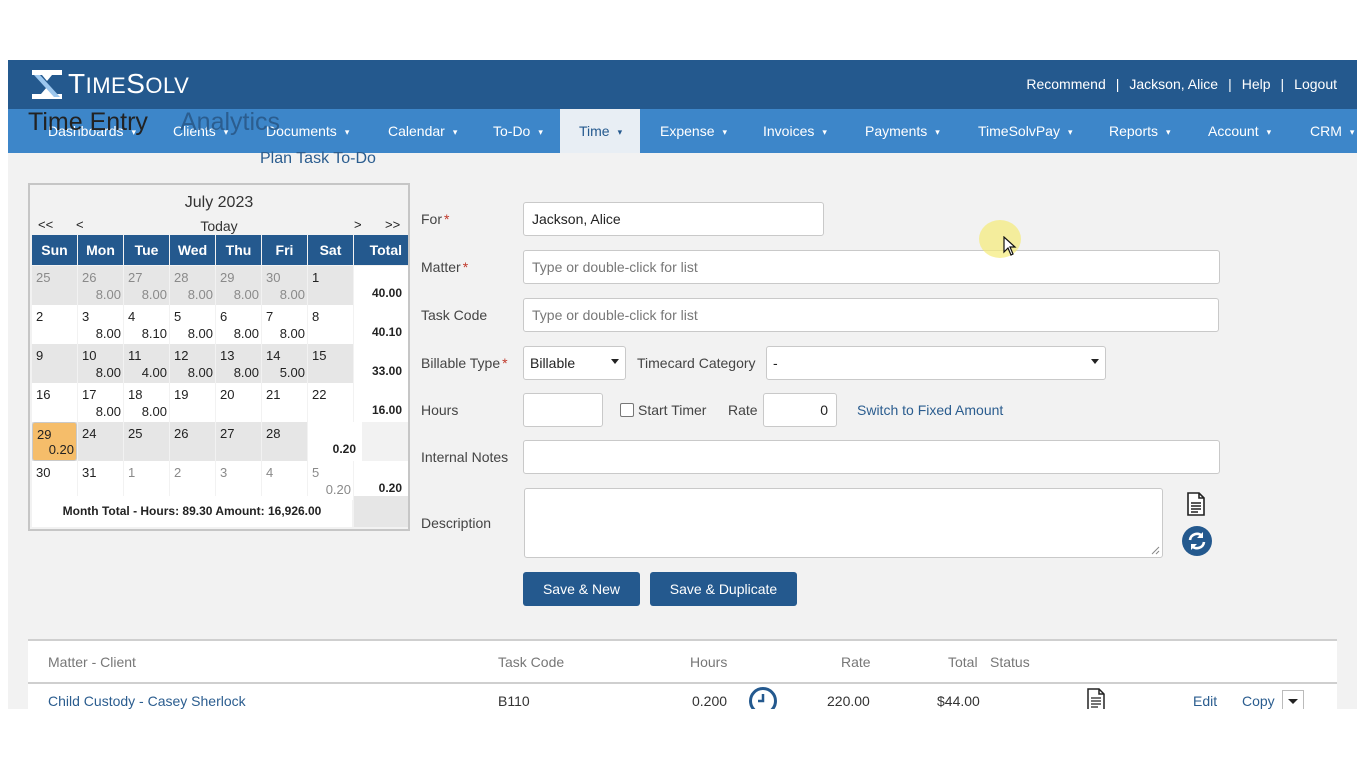  What do you see at coordinates (100, 441) in the screenshot?
I see `calendar-day: 24` at bounding box center [100, 441].